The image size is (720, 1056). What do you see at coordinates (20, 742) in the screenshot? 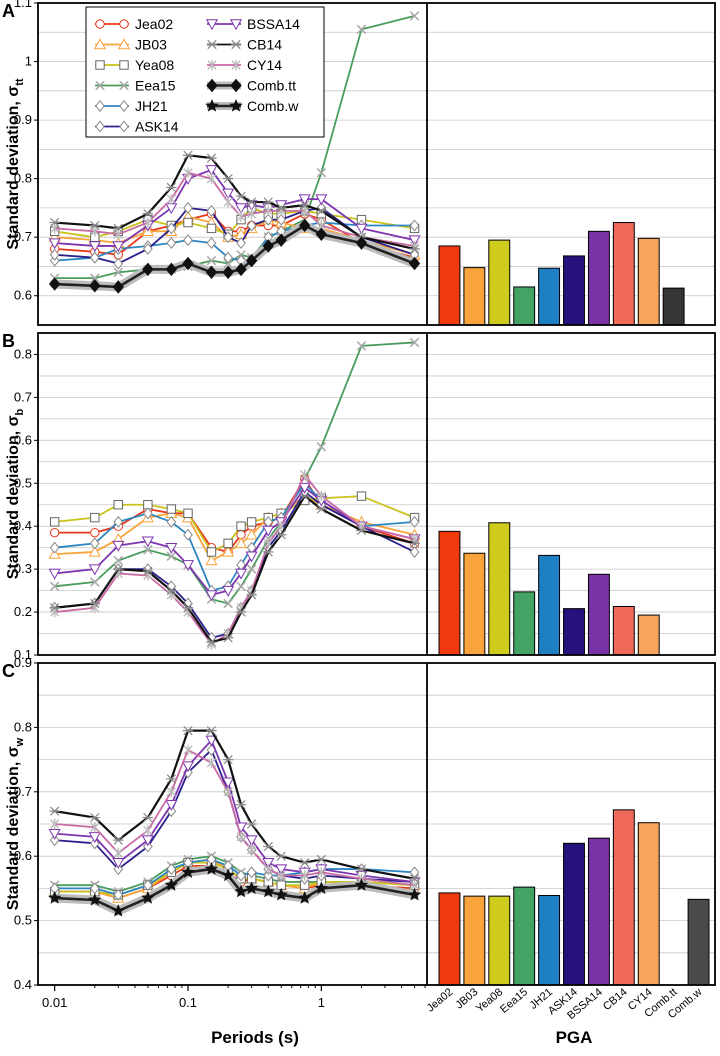
I see `y-axis-label-subscript: w` at bounding box center [20, 742].